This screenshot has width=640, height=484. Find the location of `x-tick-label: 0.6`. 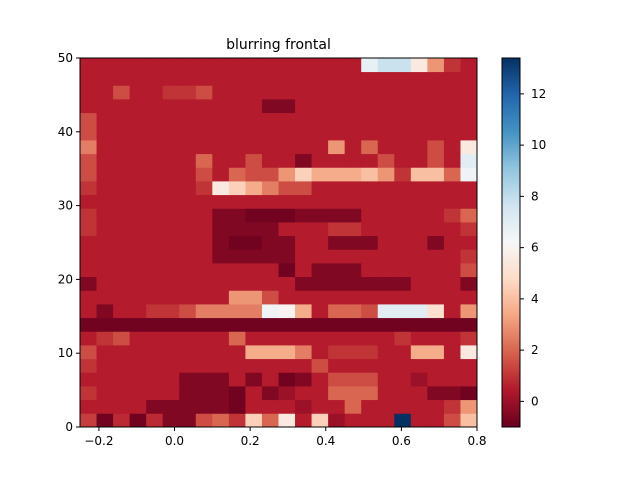

x-tick-label: 0.6 is located at coordinates (401, 441).